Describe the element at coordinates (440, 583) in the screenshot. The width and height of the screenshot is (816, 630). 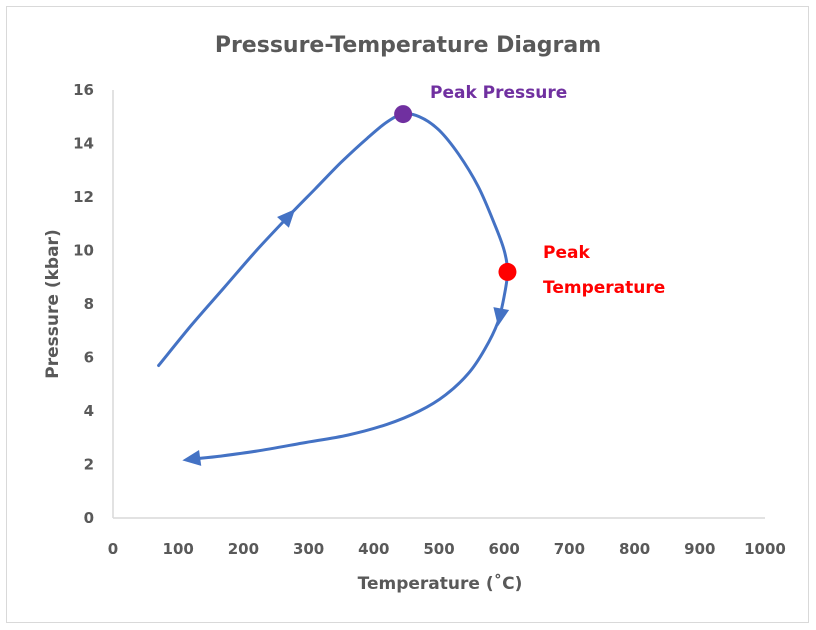
I see `x-axis-label: Temperature (˚C)` at that location.